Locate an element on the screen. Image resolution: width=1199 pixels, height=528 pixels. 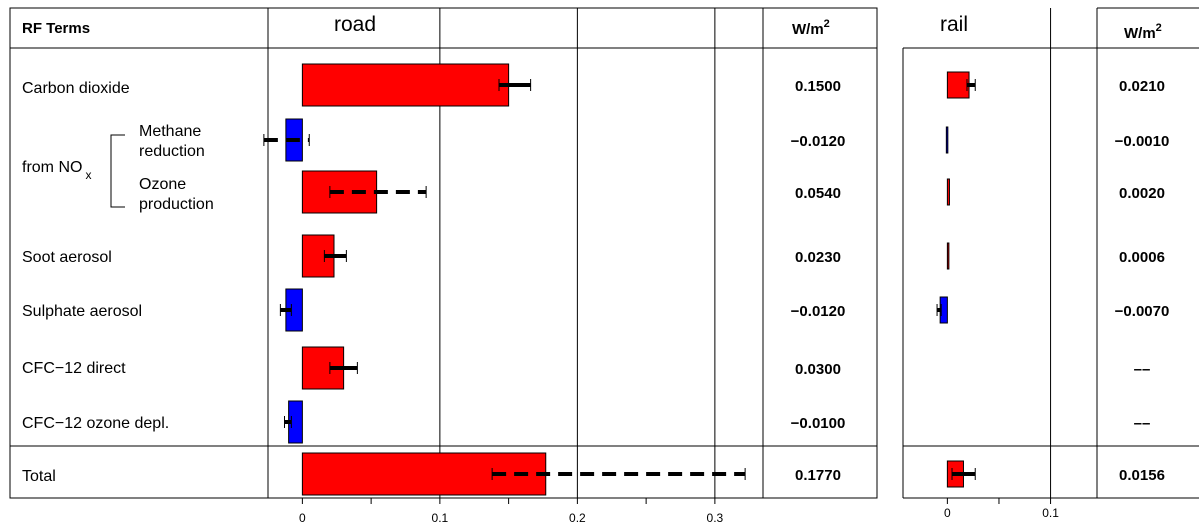
rail-bars is located at coordinates (956, 279).